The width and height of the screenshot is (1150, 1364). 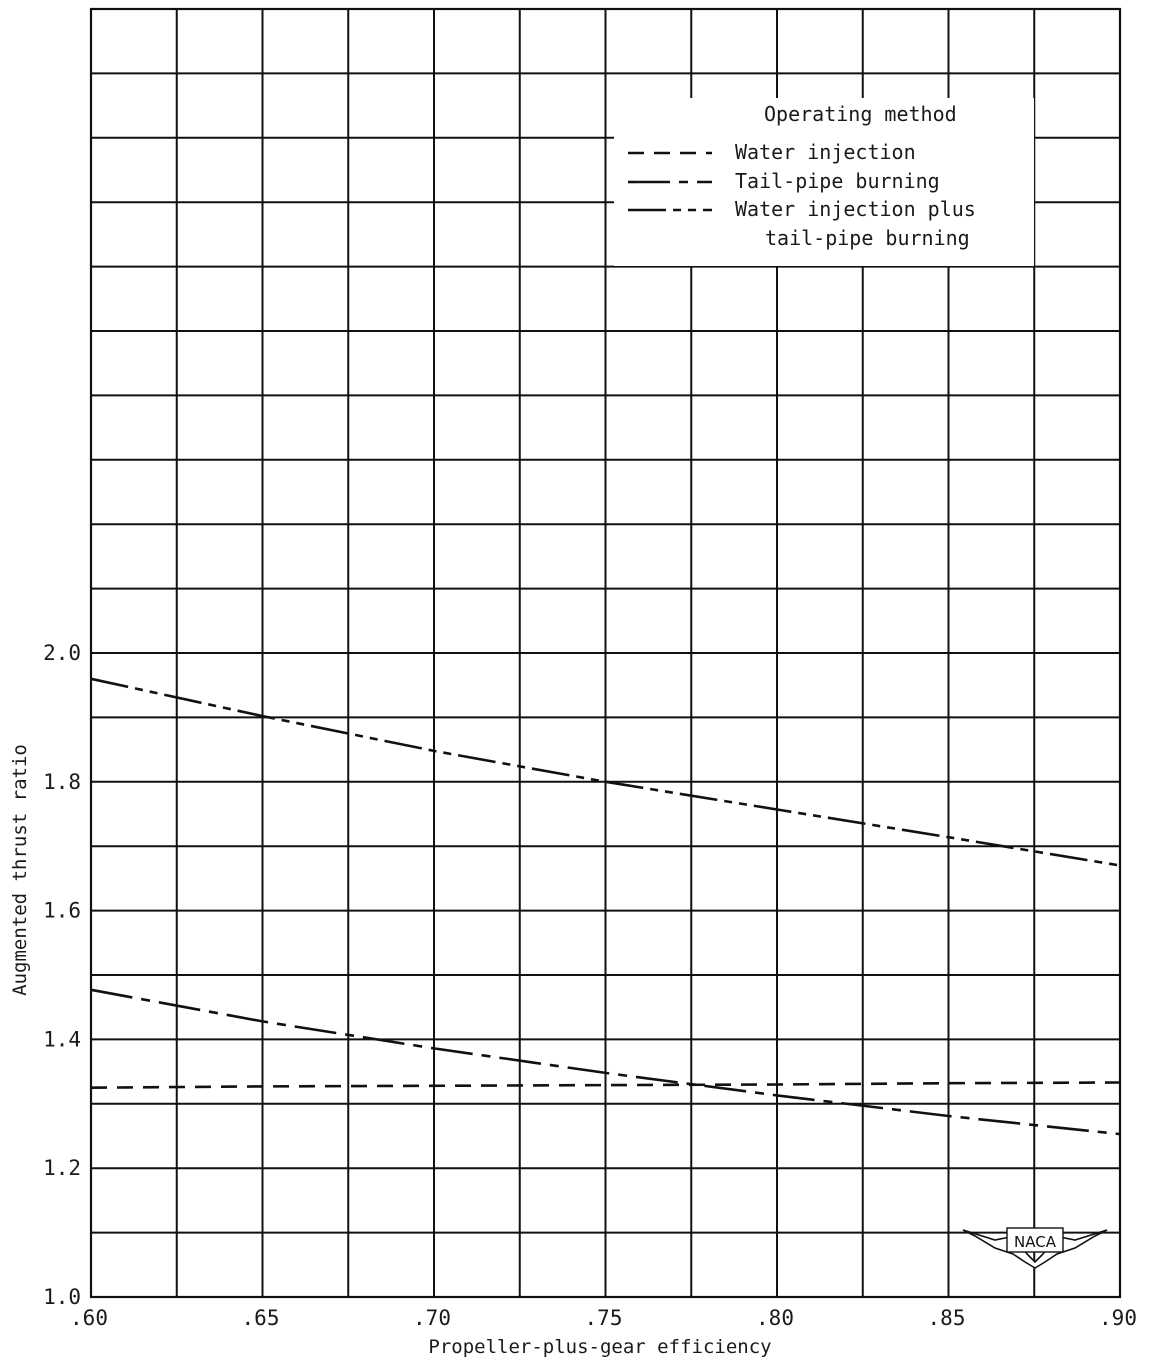 What do you see at coordinates (947, 1318) in the screenshot?
I see `x-tick-label: .85` at bounding box center [947, 1318].